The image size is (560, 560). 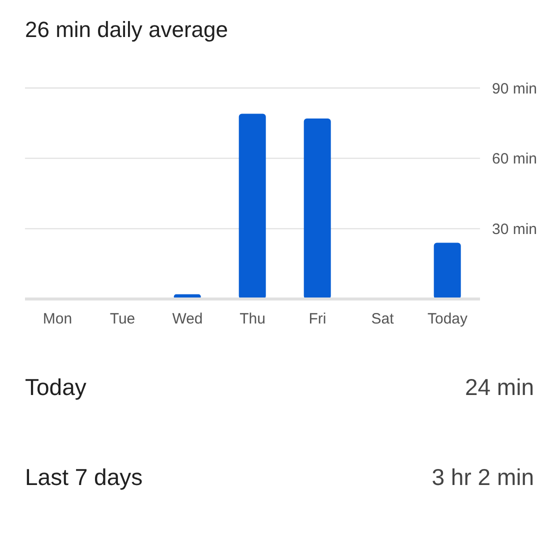 I want to click on y-tick-label: 30 min, so click(x=515, y=229).